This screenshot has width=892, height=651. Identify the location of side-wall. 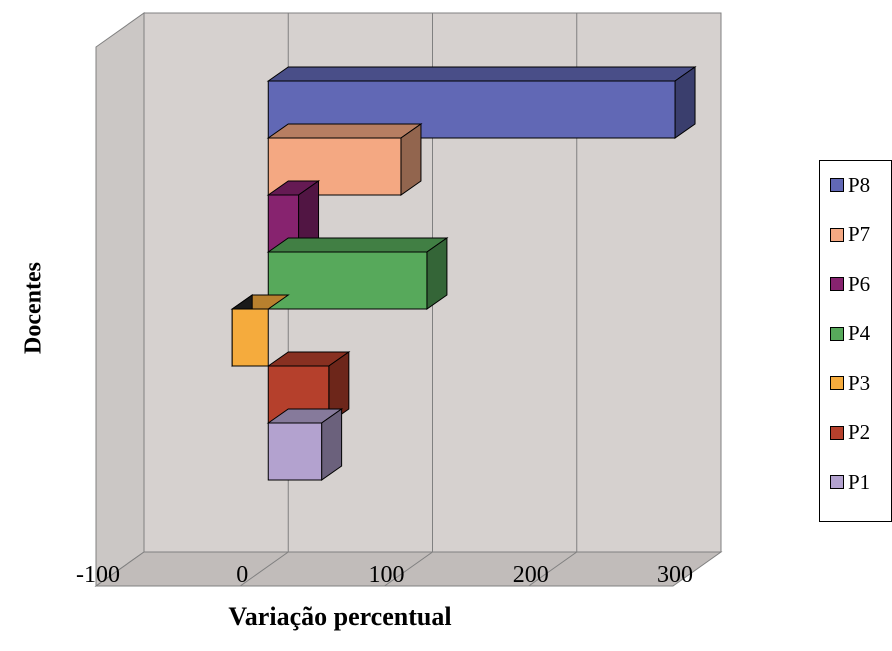
(120, 299).